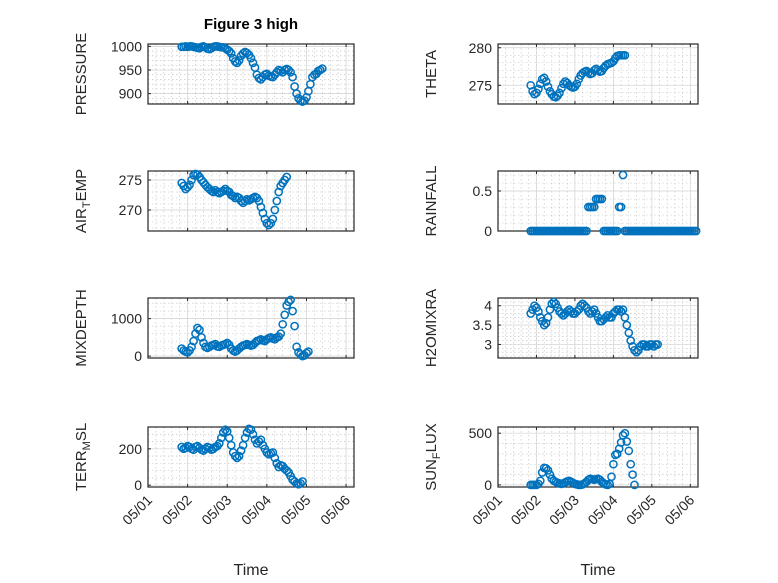  I want to click on x-tick-label: 05/03, so click(564, 510).